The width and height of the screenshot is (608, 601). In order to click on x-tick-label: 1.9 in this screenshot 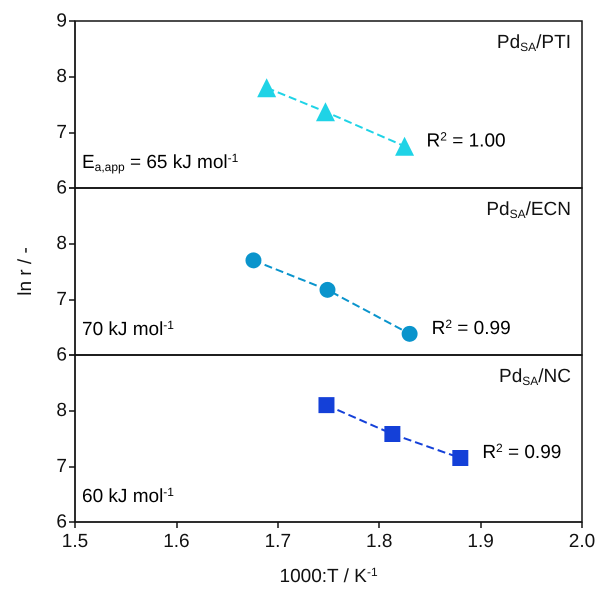, I will do `click(480, 541)`.